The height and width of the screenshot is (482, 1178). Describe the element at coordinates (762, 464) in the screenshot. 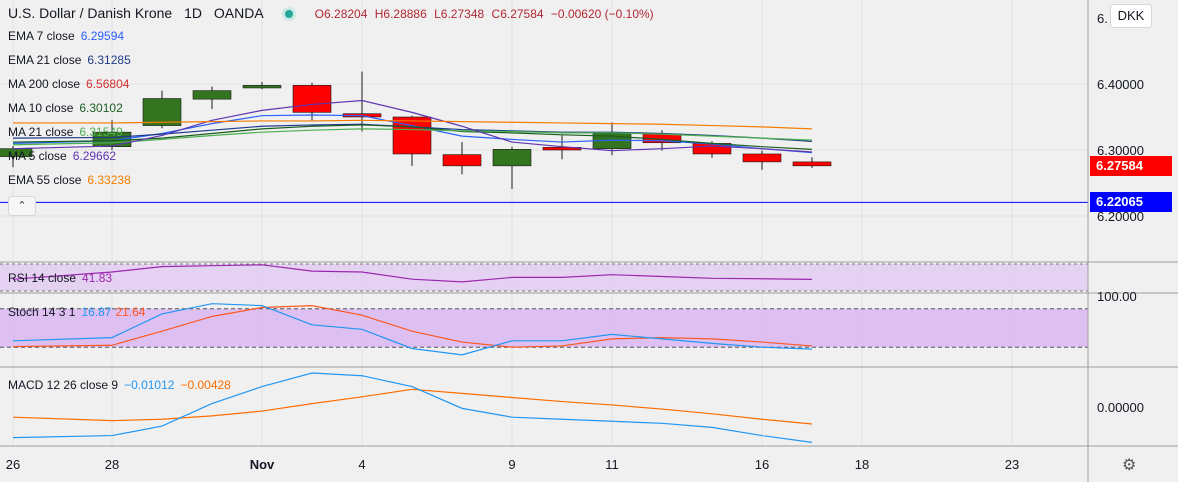

I see `x-axis-label: 16` at that location.